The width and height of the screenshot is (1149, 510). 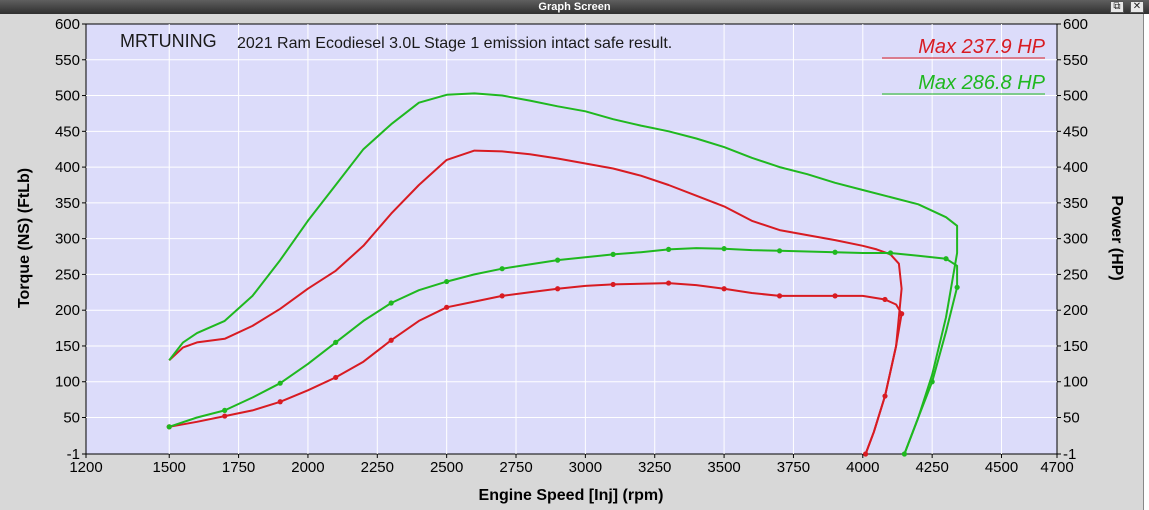 What do you see at coordinates (67, 24) in the screenshot?
I see `y-tick-label-left: 600` at bounding box center [67, 24].